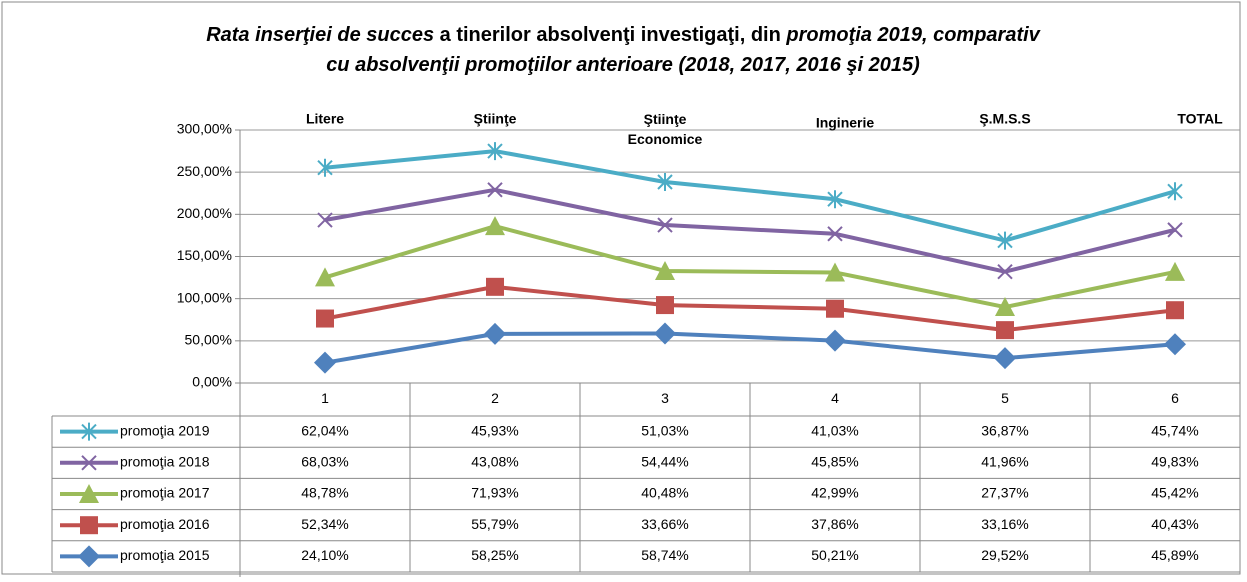 This screenshot has height=582, width=1247. What do you see at coordinates (204, 297) in the screenshot?
I see `y-tick-label: 100,00%` at bounding box center [204, 297].